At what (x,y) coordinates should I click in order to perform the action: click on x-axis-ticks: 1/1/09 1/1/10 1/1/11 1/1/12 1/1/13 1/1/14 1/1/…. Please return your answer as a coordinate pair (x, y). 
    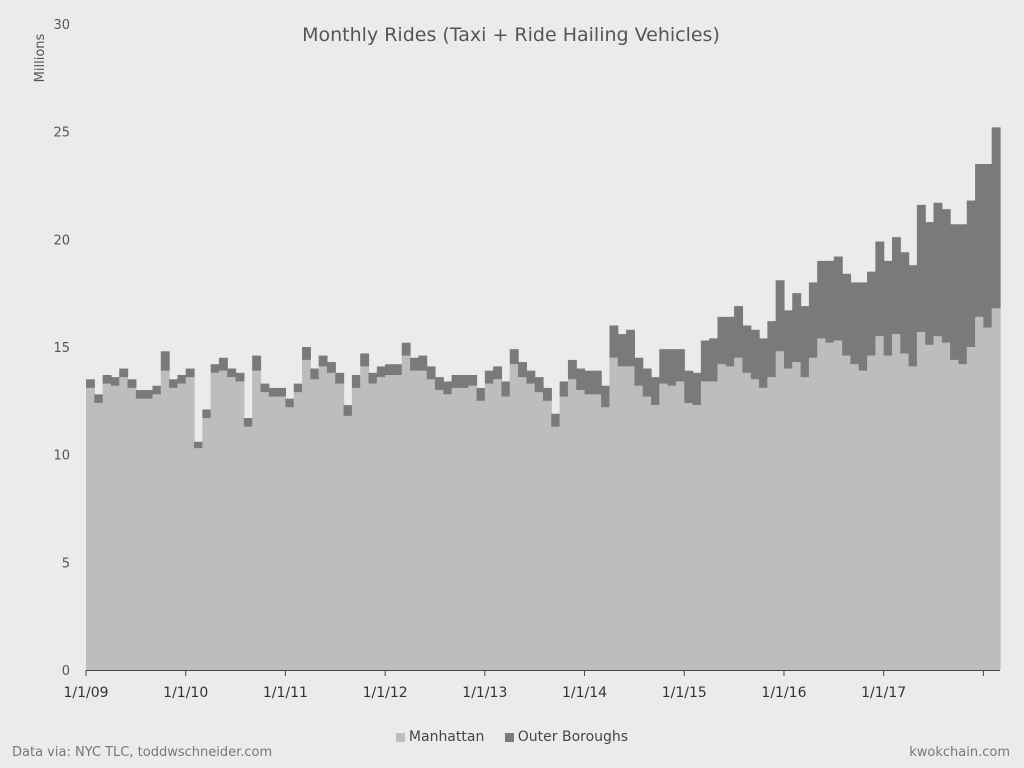
    Looking at the image, I should click on (523, 685).